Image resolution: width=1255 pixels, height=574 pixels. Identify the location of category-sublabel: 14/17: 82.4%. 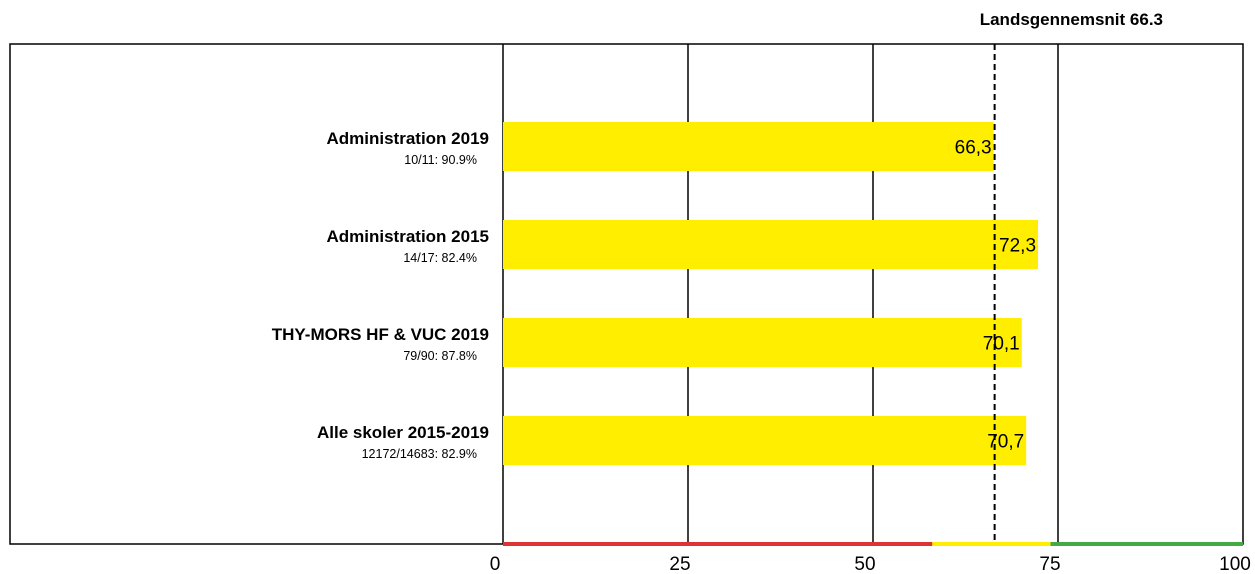
(440, 258).